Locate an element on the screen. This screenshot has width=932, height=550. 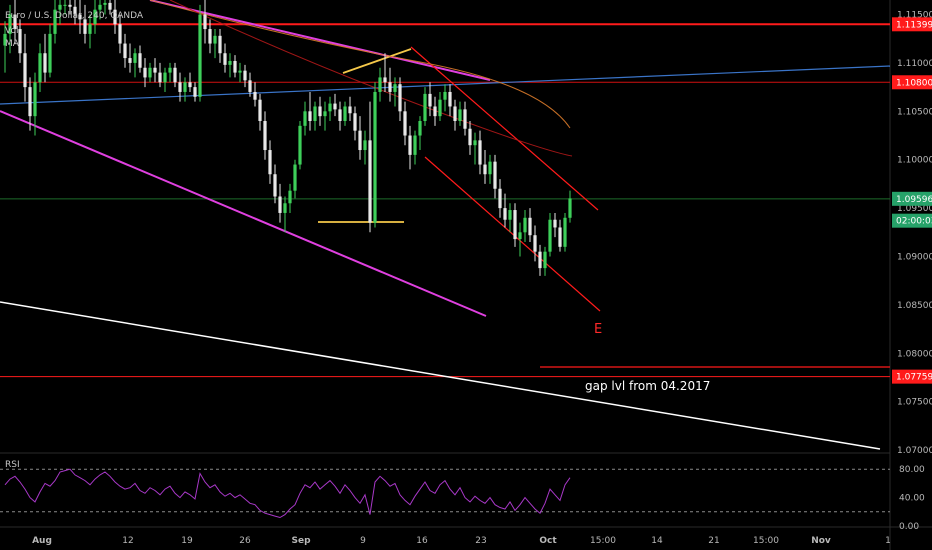
red-channel-lower is located at coordinates (512, 234).